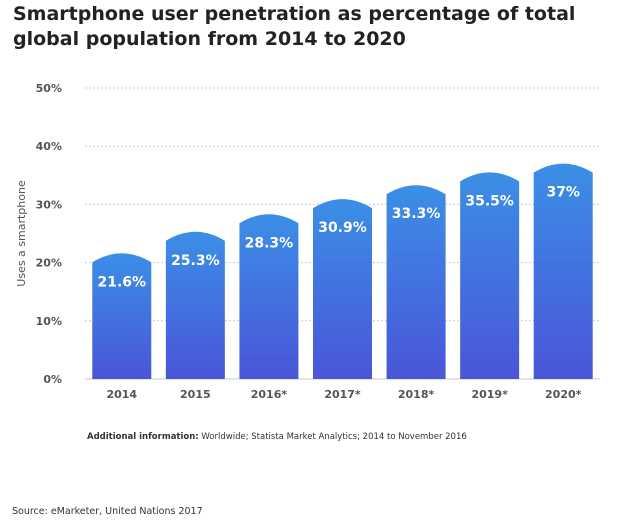 Image resolution: width=620 pixels, height=524 pixels. What do you see at coordinates (49, 204) in the screenshot?
I see `y-tick-label: 30%` at bounding box center [49, 204].